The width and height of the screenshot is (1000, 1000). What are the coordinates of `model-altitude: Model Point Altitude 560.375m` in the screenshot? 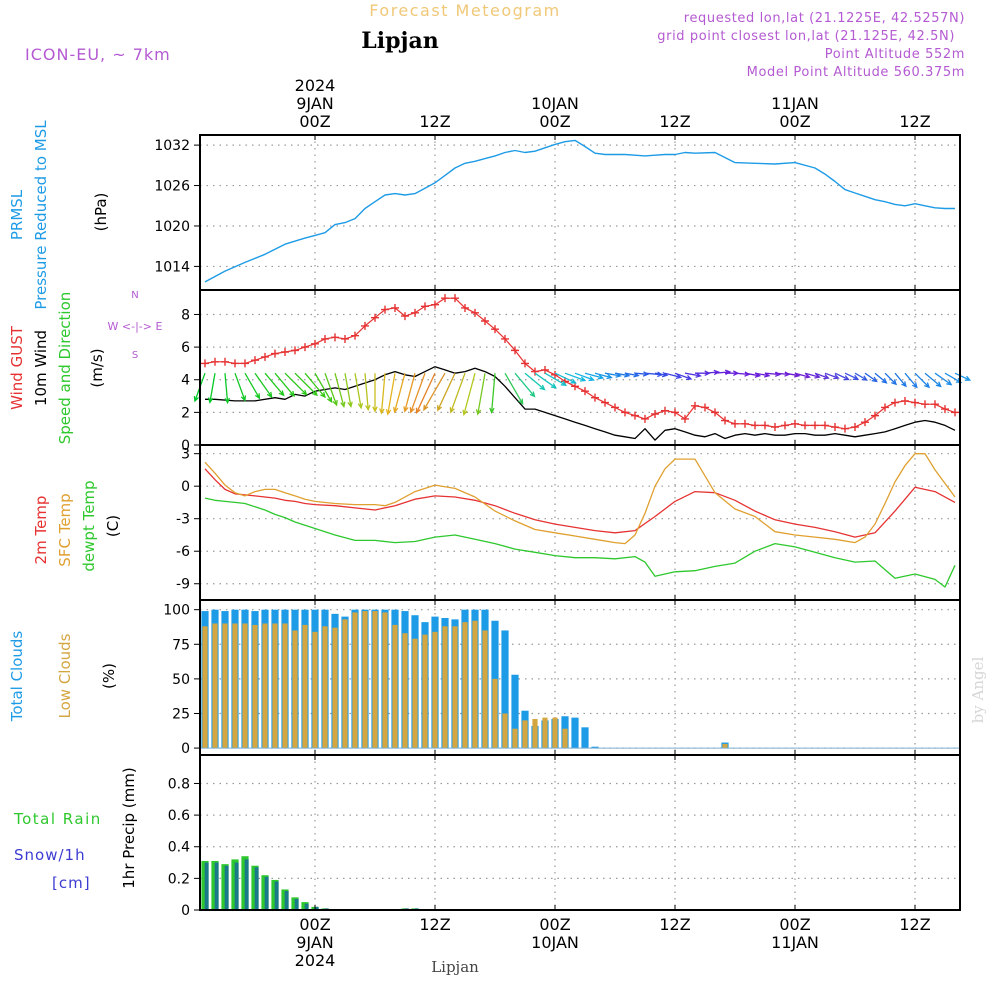 It's located at (856, 72).